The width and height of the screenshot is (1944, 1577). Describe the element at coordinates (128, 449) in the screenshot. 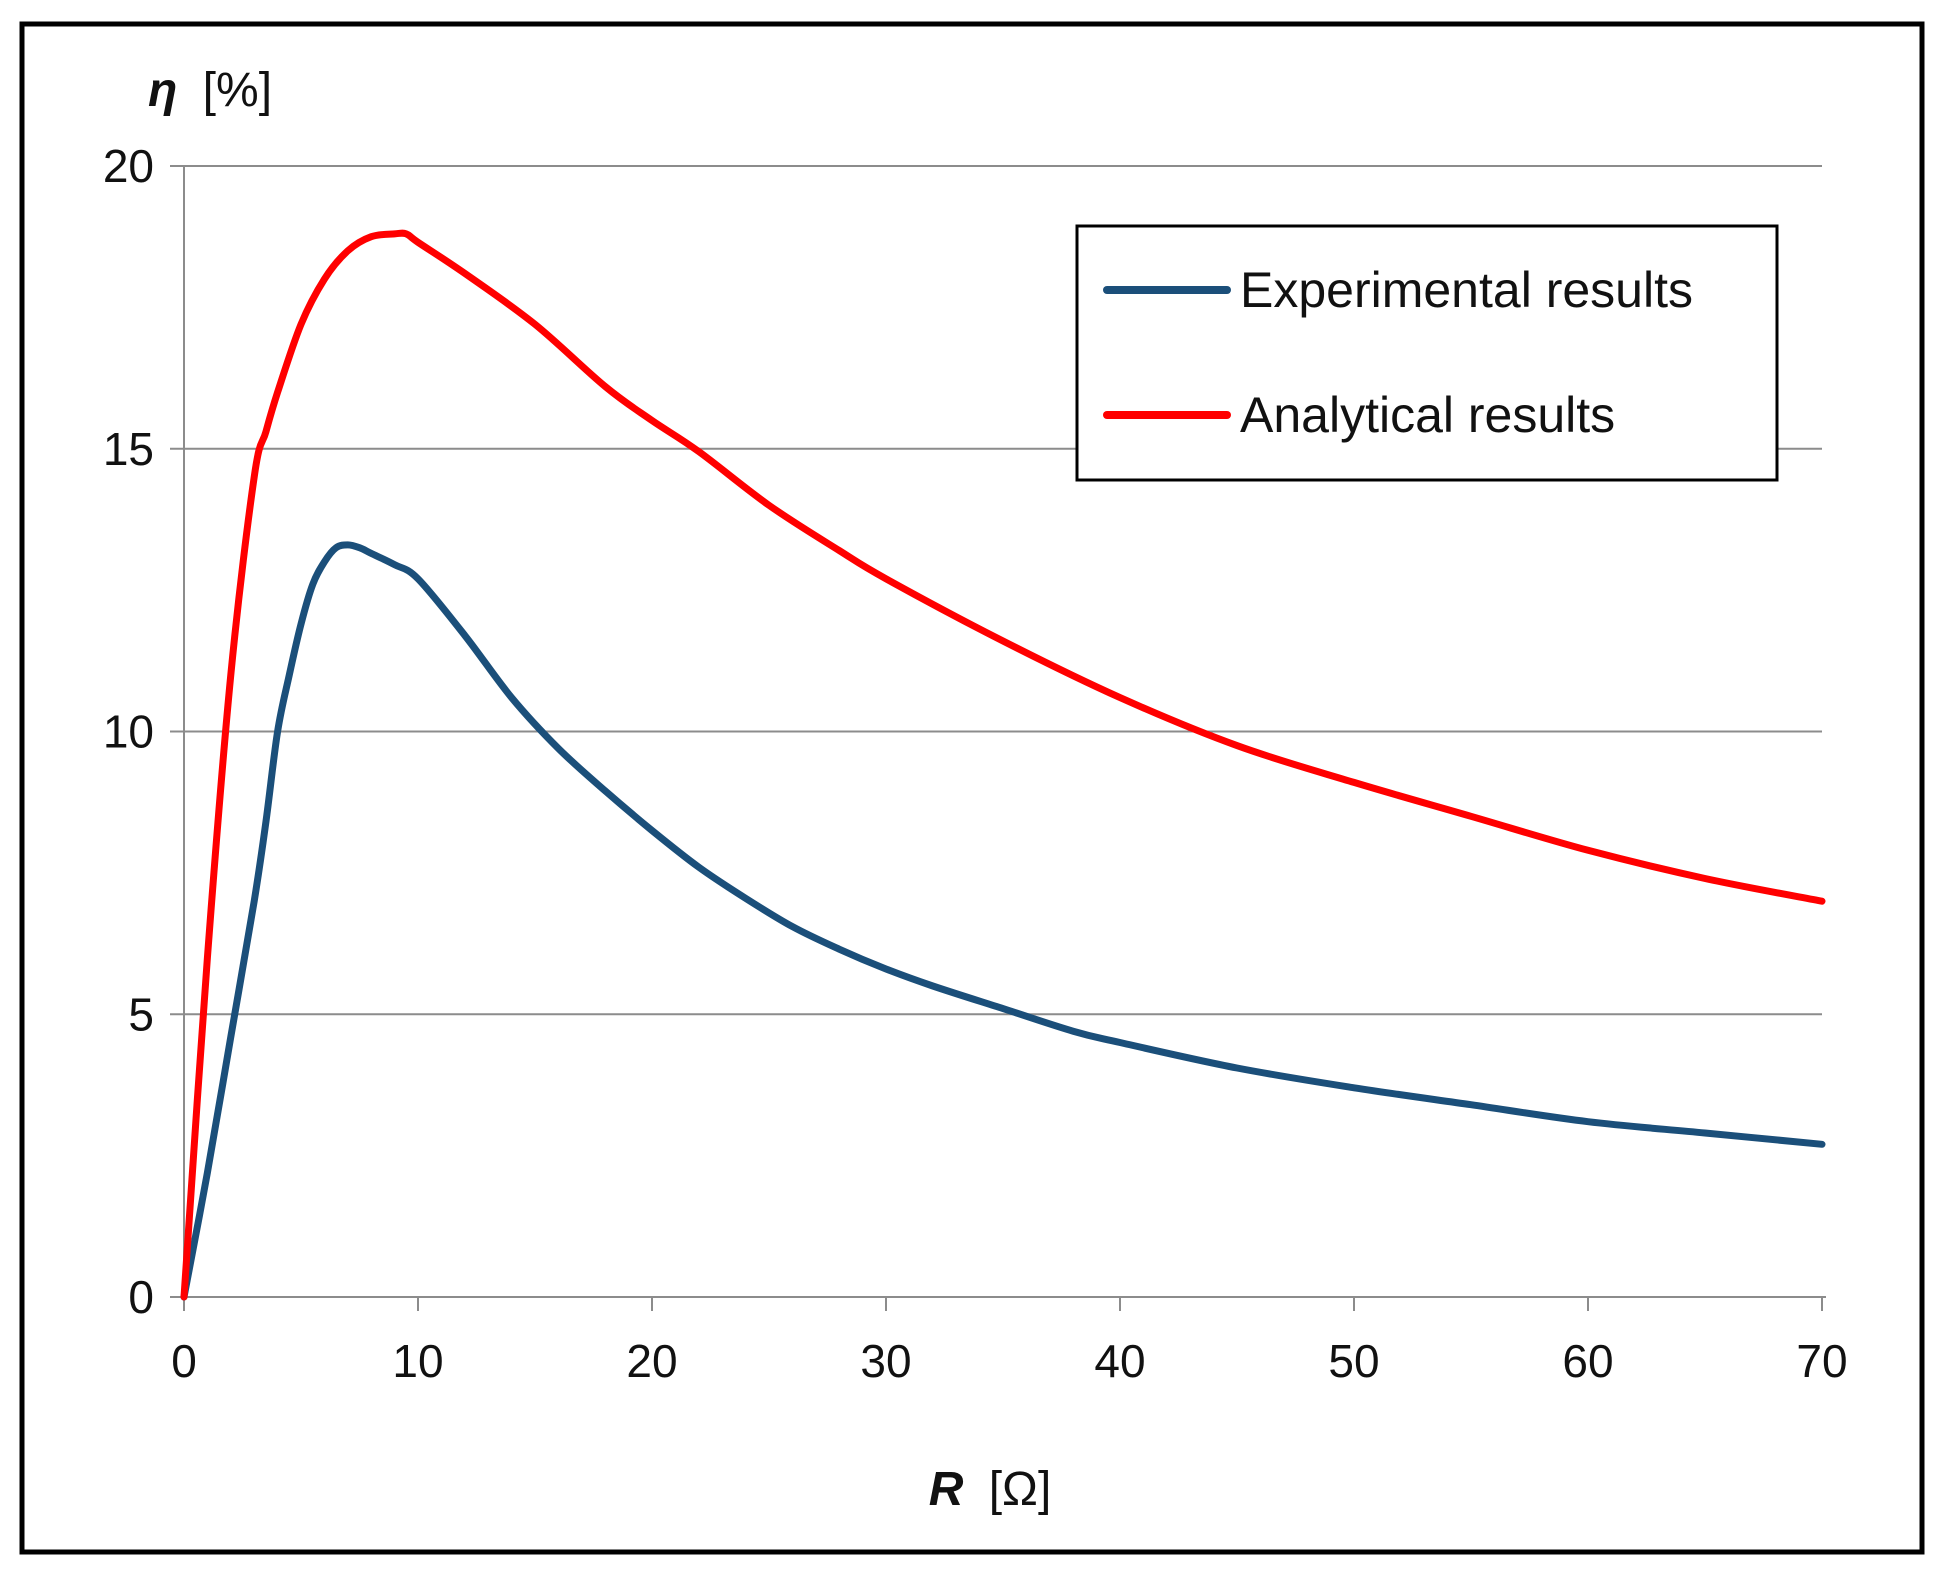

I see `y-tick-label-15: 15` at that location.